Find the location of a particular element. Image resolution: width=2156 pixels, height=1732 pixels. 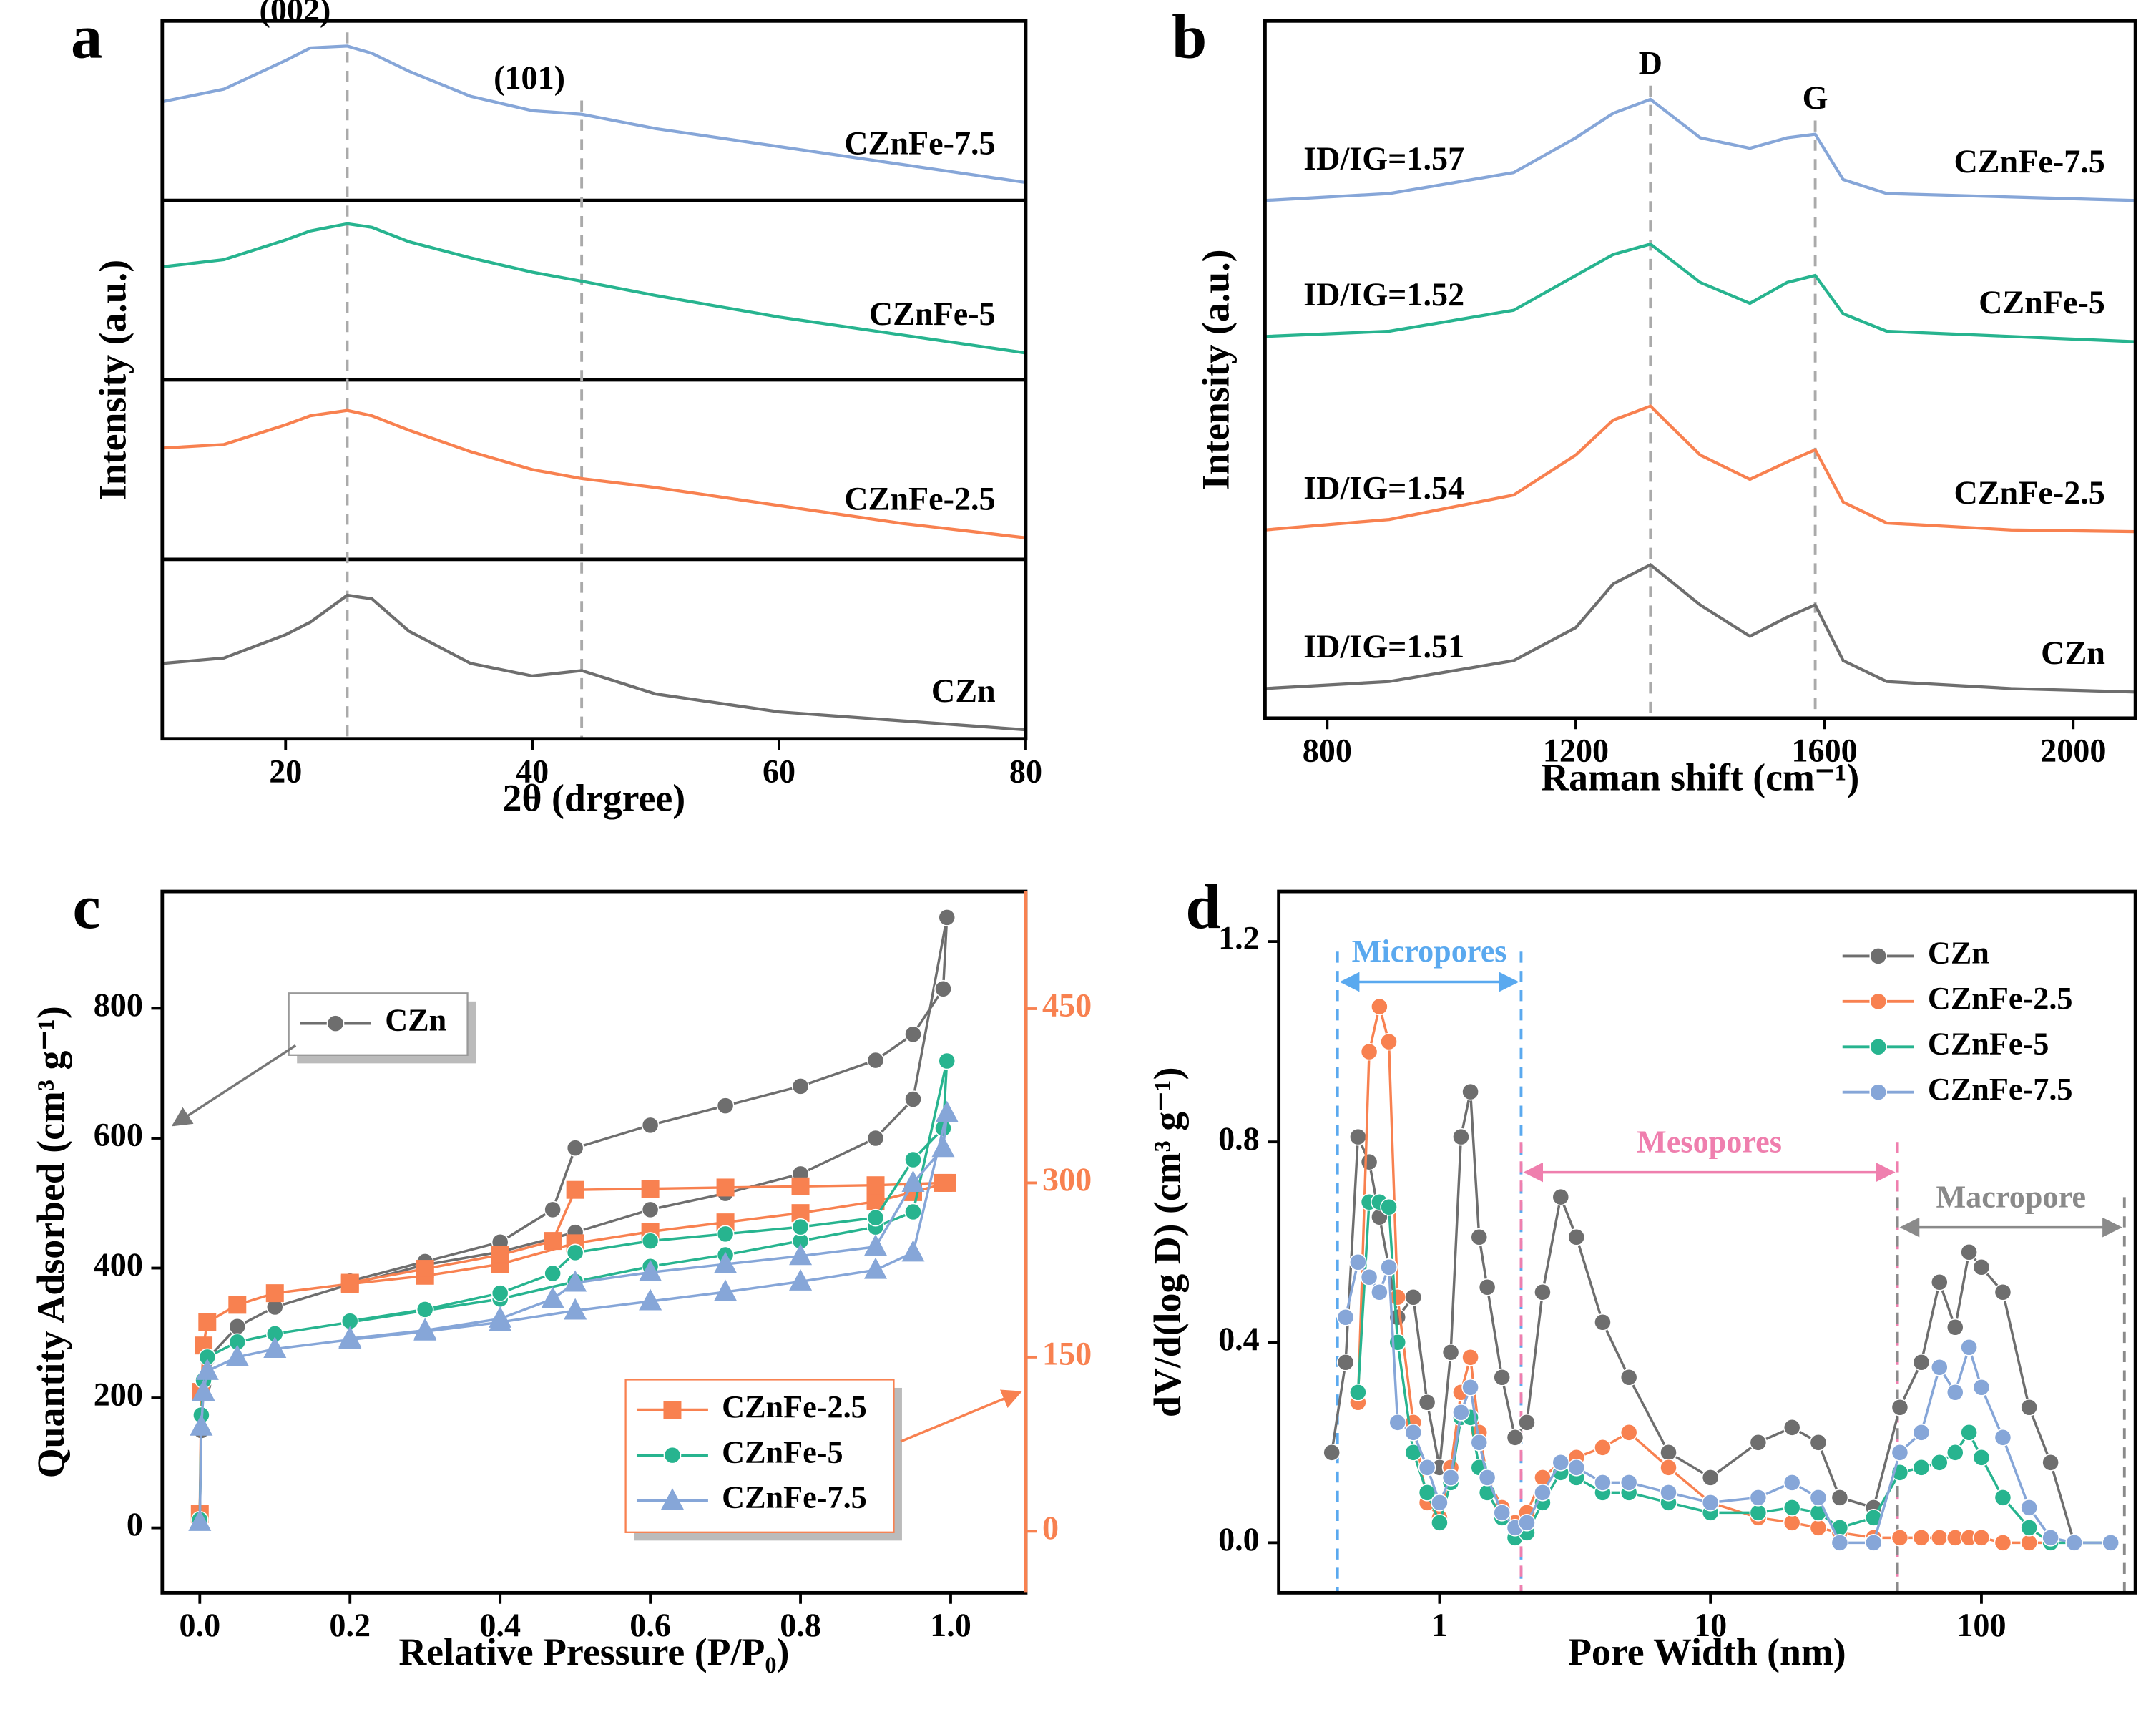

y-tick-label: 200 is located at coordinates (119, 1394).